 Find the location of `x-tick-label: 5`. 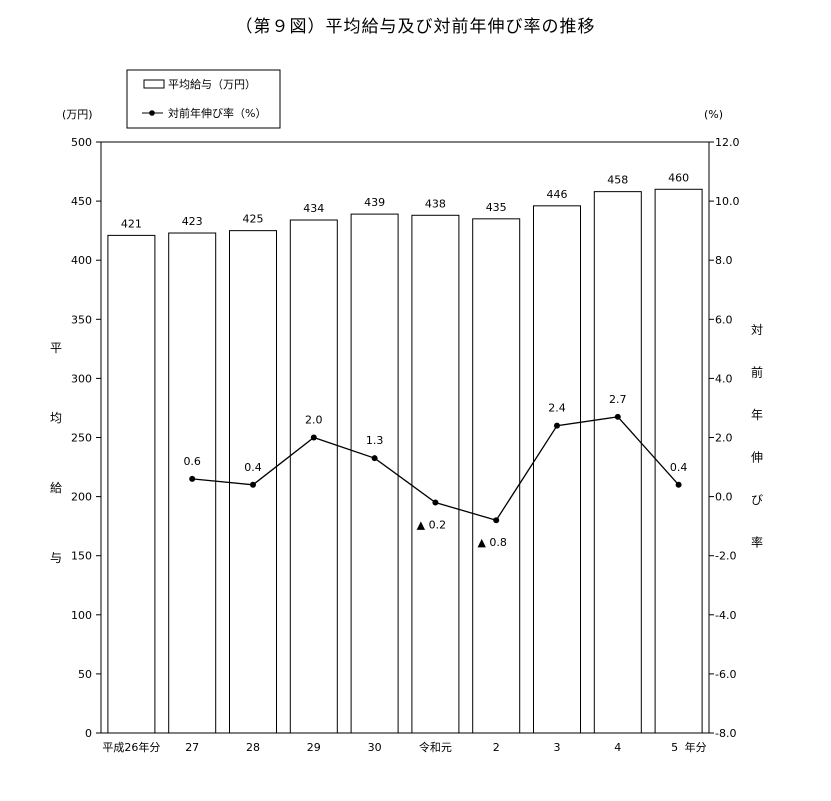

x-tick-label: 5 is located at coordinates (674, 747).